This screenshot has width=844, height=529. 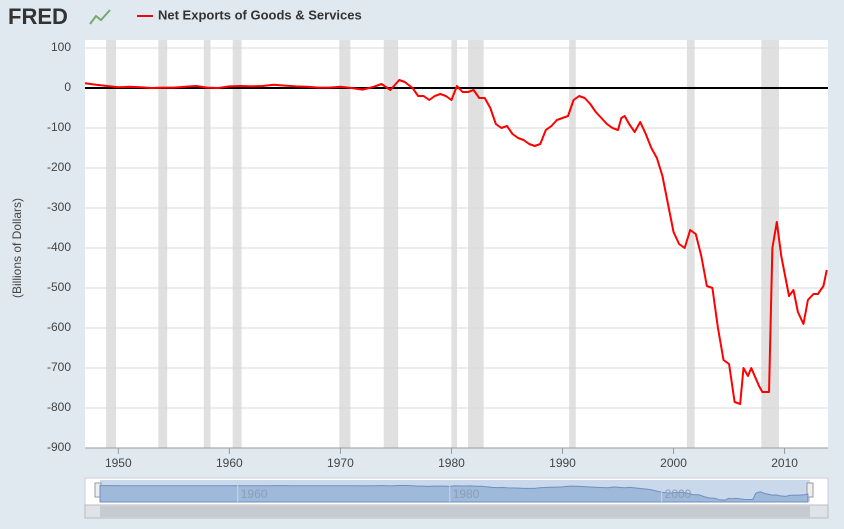 I want to click on navigator-handle-right, so click(x=810, y=490).